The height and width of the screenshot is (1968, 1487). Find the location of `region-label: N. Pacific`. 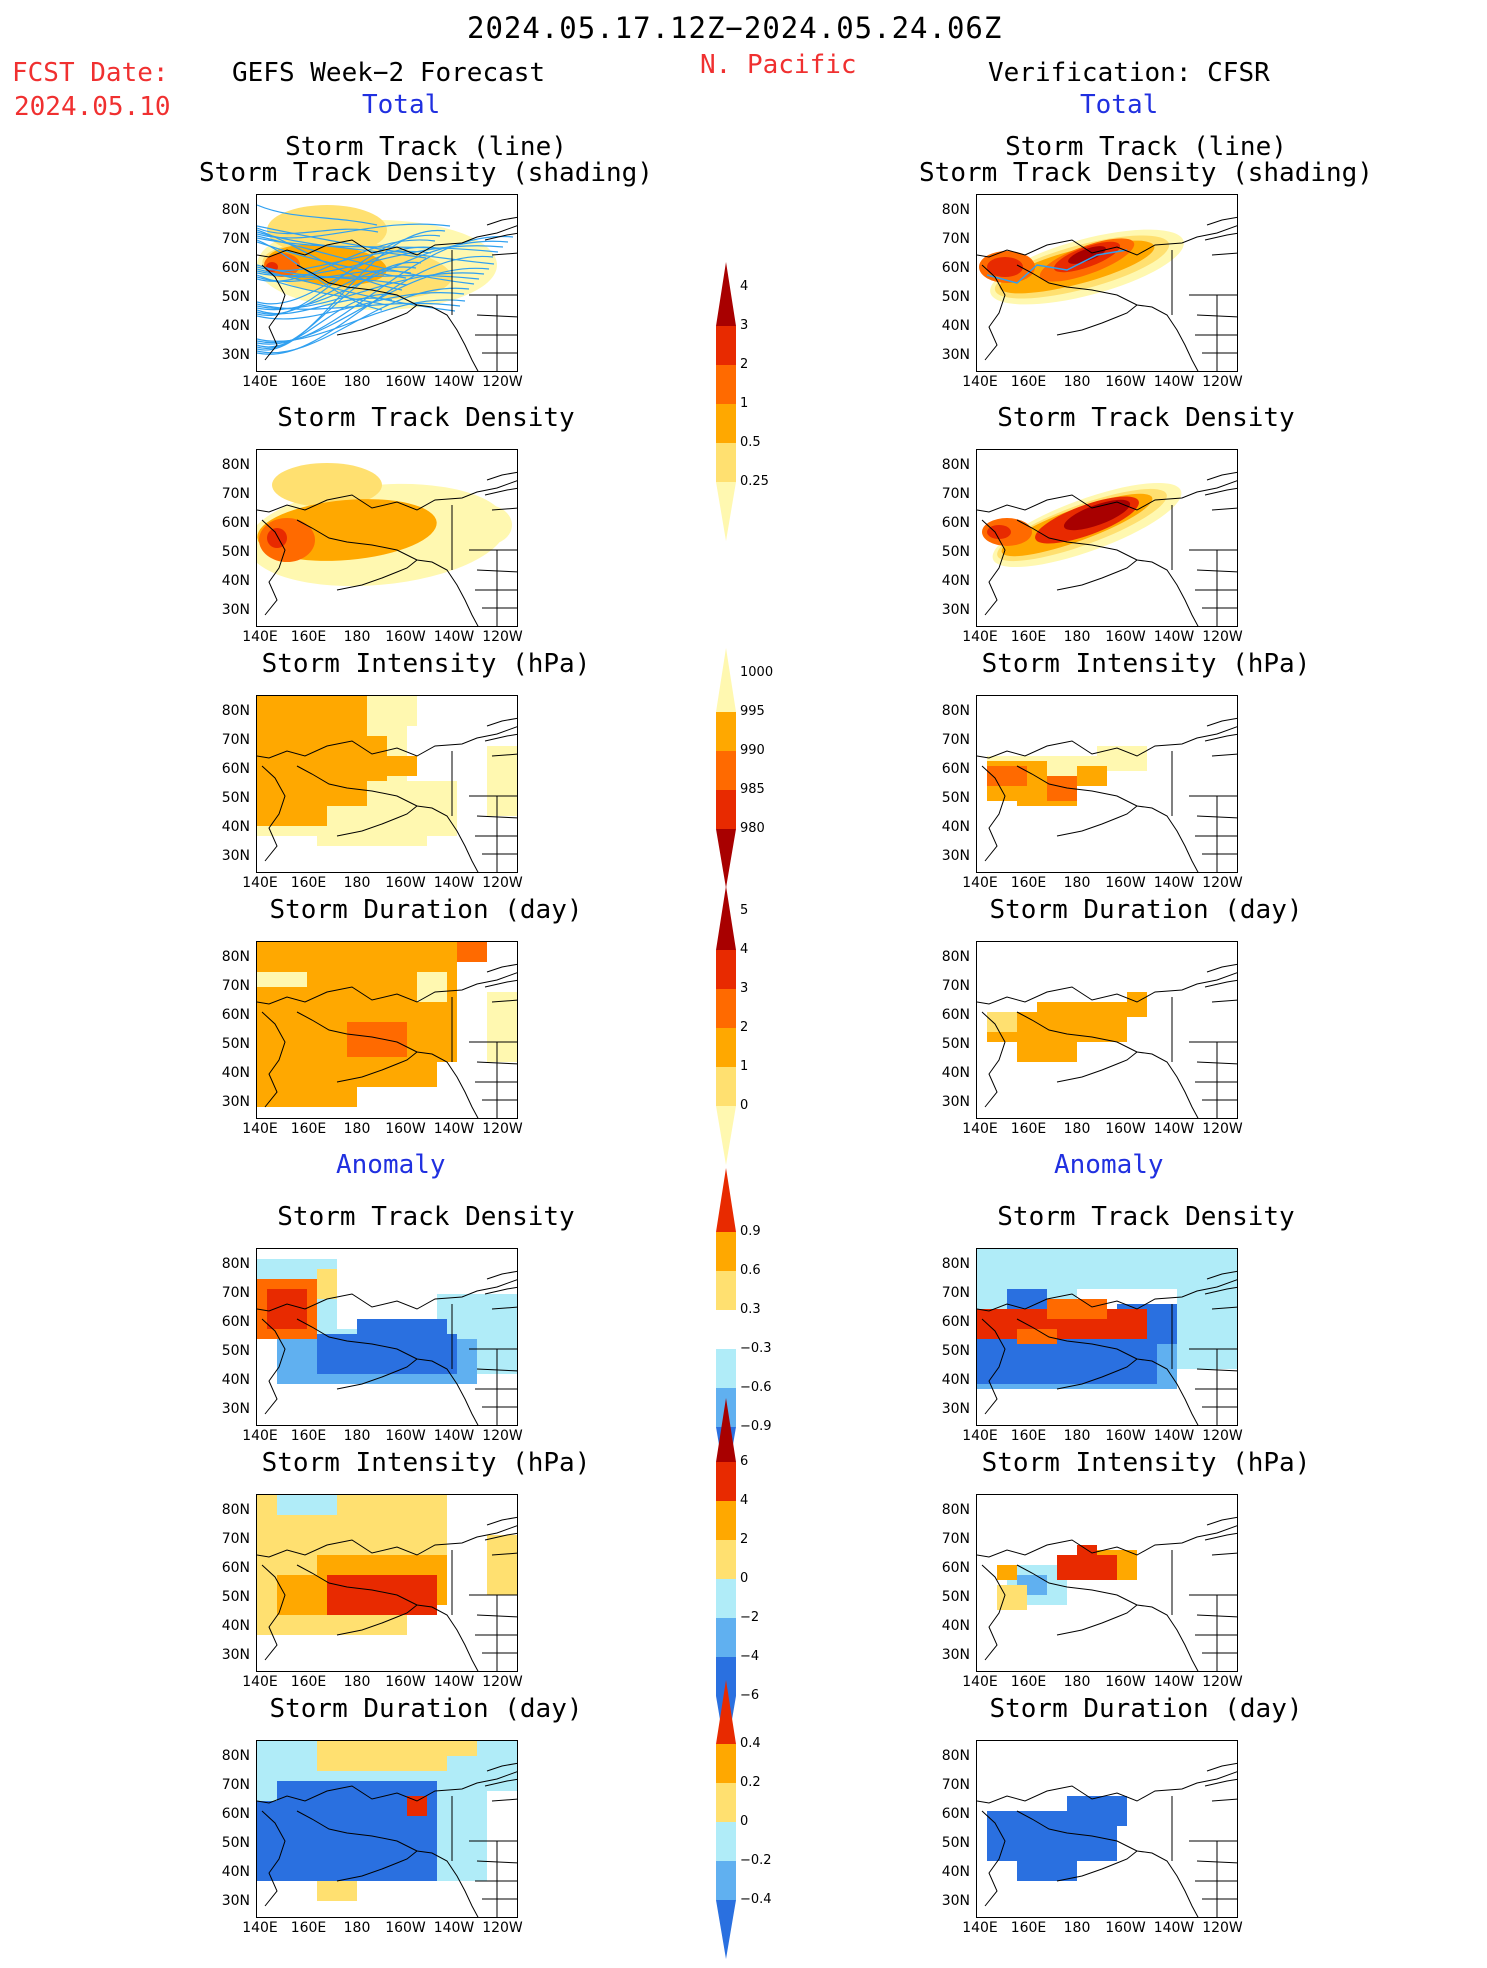

region-label: N. Pacific is located at coordinates (778, 65).